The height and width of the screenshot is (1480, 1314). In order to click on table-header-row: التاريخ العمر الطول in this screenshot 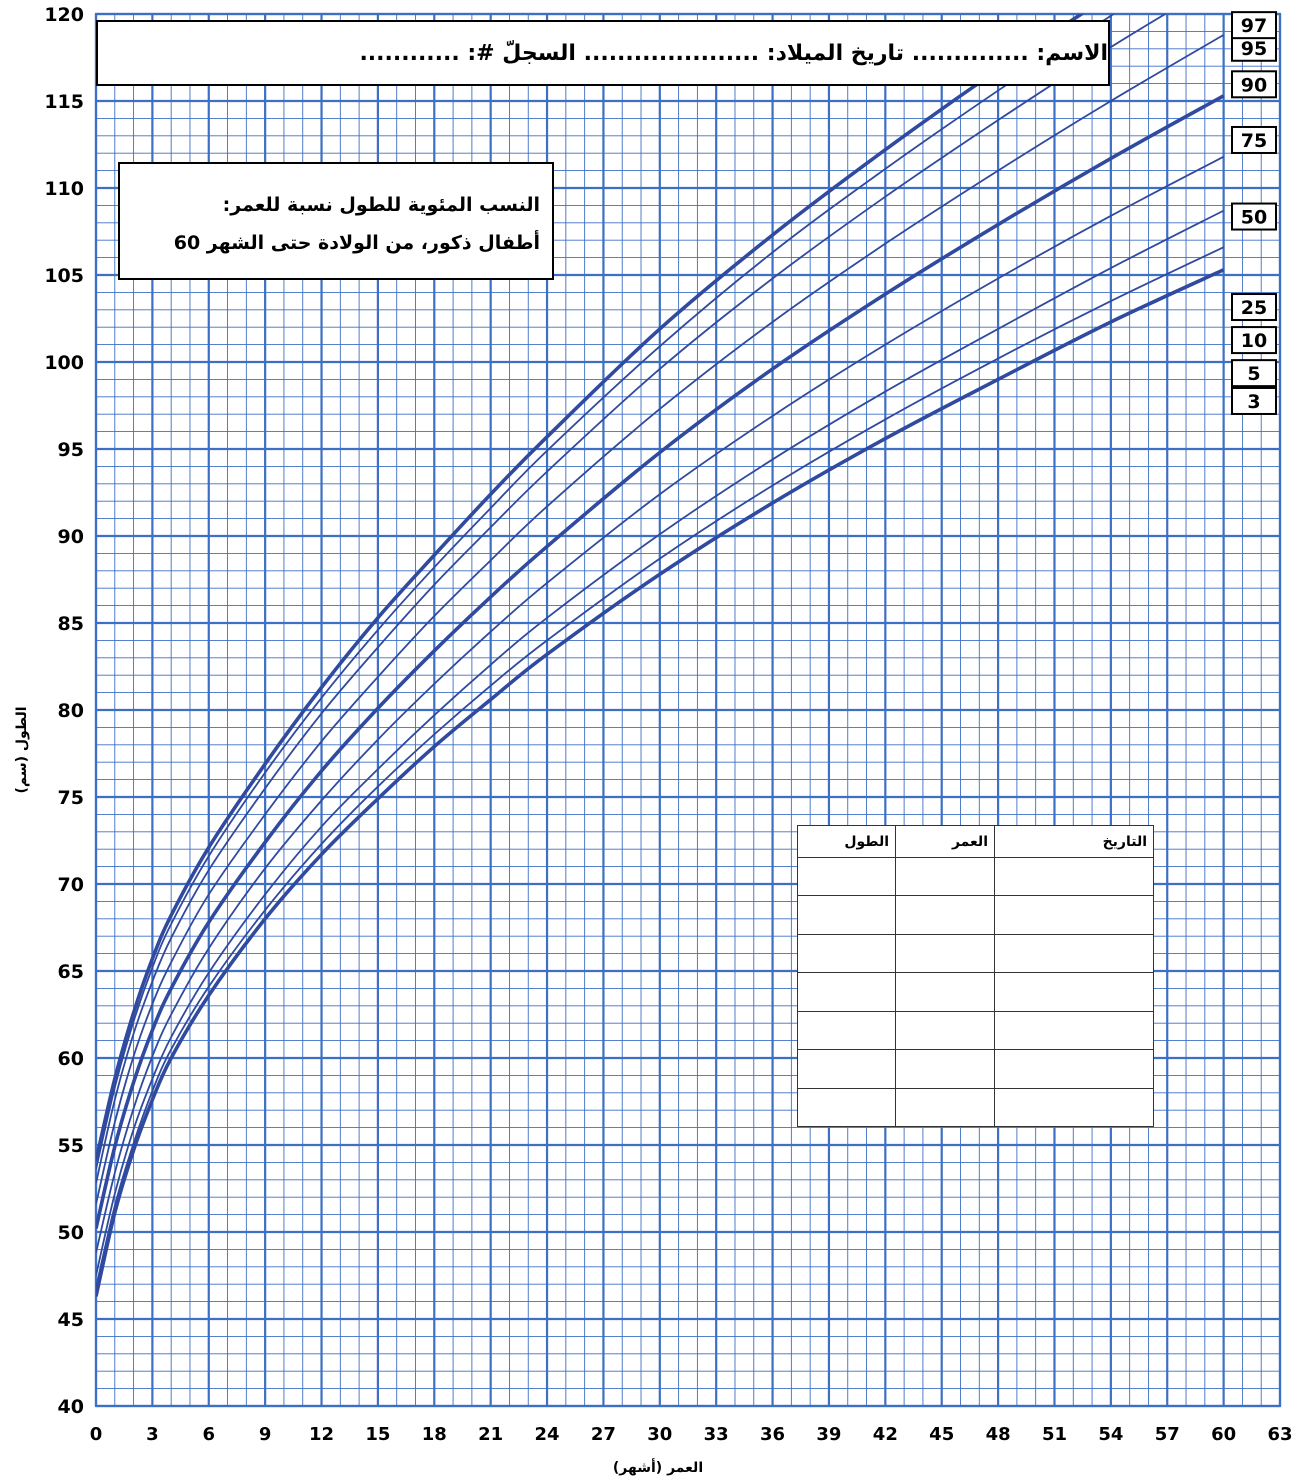, I will do `click(975, 841)`.